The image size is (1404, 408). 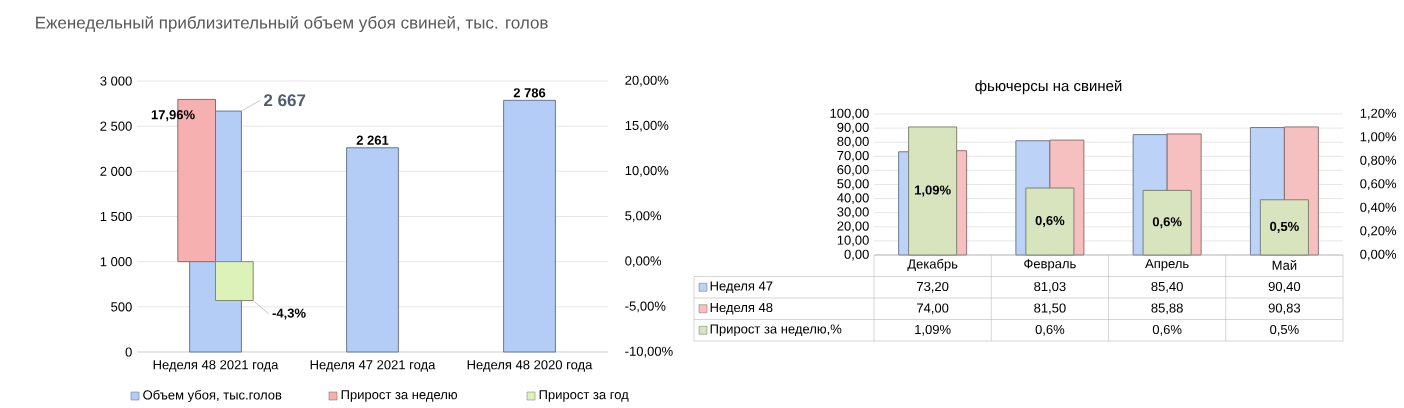 I want to click on y2-tick-label: 0,60%, so click(x=1378, y=184).